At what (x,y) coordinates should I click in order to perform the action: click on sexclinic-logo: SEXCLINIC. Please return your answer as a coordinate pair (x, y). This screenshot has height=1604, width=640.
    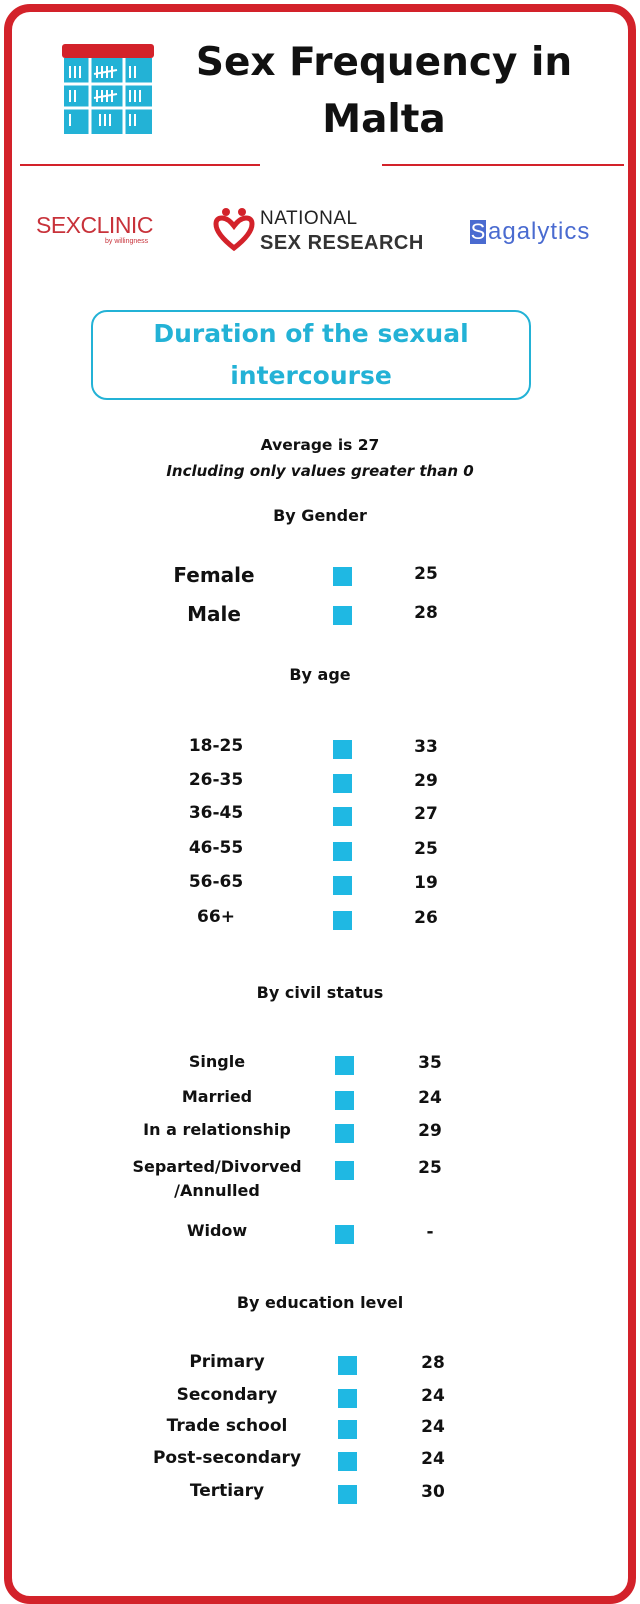
    Looking at the image, I should click on (94, 225).